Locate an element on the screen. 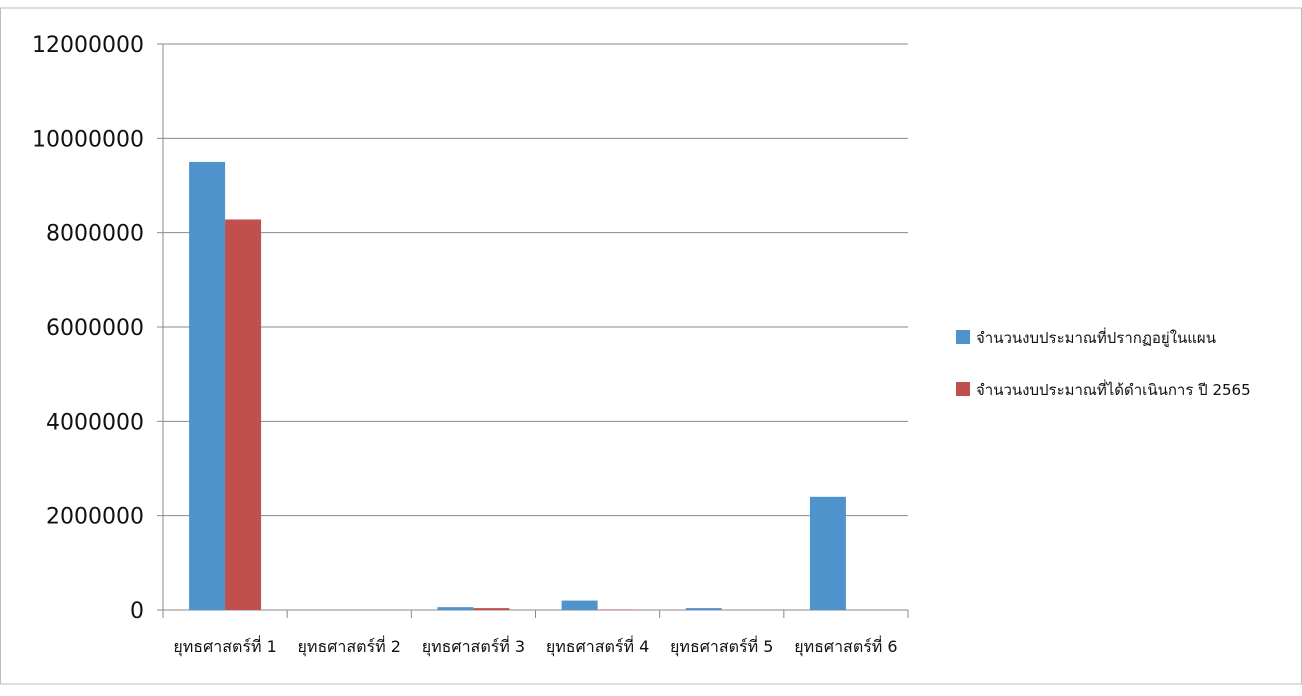  x-tick-label: ยุทธศาสตร์ที่ 4 is located at coordinates (597, 646).